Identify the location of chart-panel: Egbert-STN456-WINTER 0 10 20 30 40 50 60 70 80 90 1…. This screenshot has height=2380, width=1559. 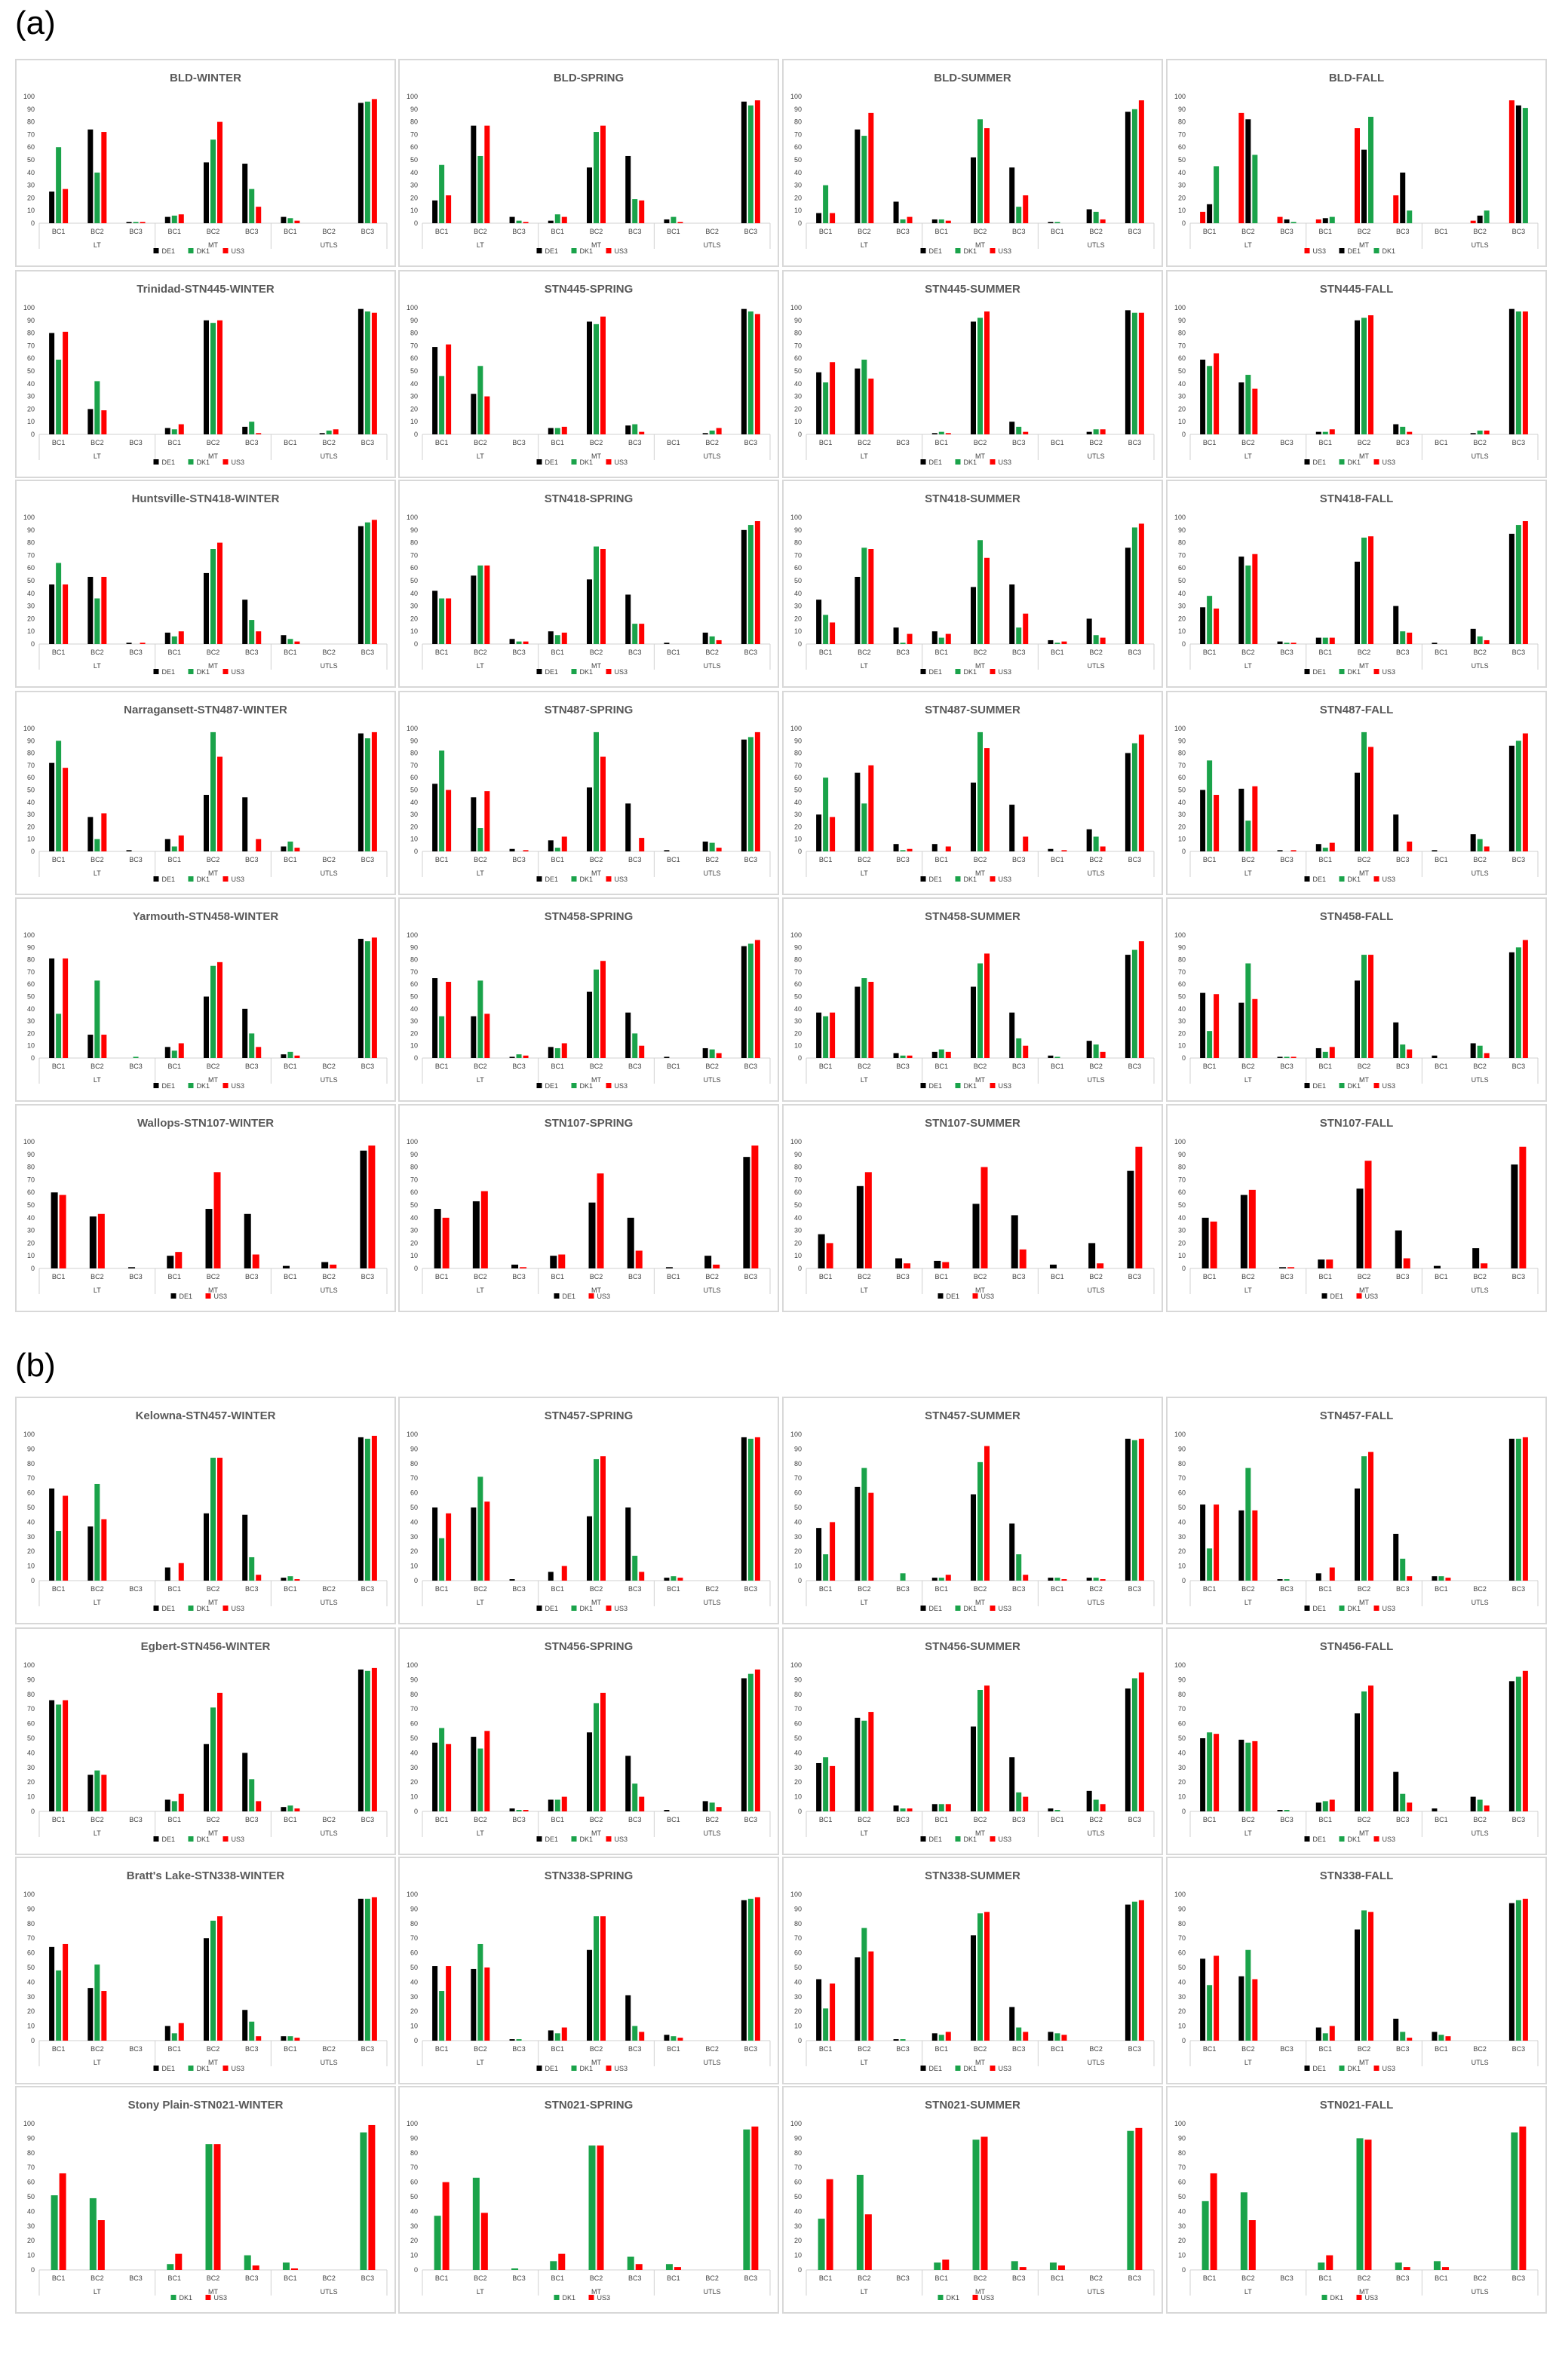
(205, 1741).